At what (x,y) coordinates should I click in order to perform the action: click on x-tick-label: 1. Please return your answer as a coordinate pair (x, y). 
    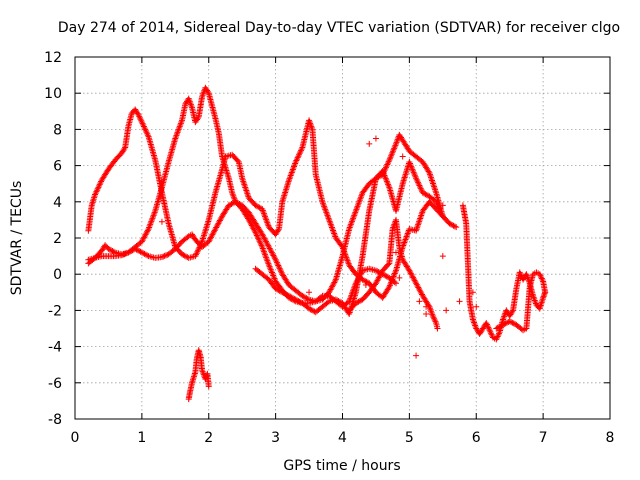
    Looking at the image, I should click on (141, 438).